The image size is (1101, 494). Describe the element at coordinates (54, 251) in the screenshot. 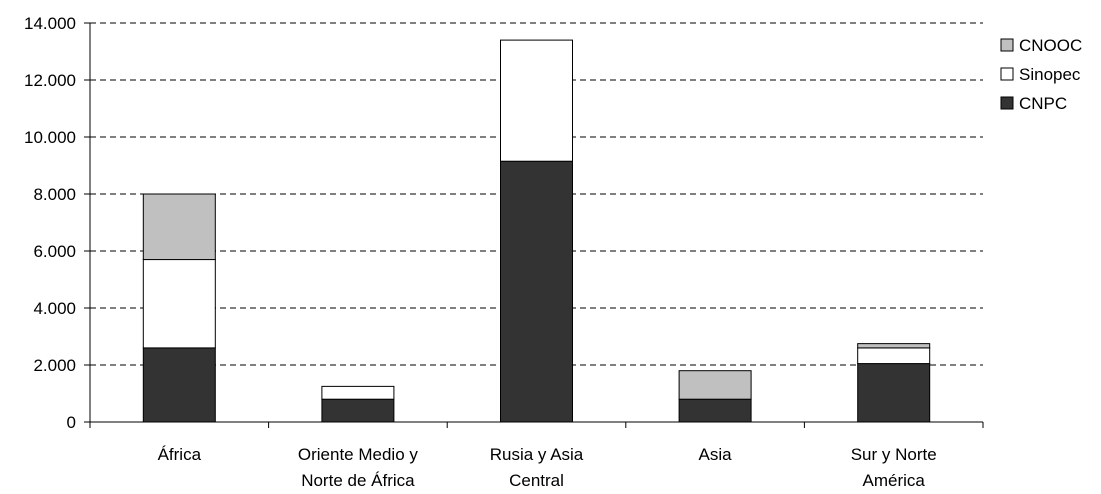

I see `y-tick-label: 6.000` at that location.